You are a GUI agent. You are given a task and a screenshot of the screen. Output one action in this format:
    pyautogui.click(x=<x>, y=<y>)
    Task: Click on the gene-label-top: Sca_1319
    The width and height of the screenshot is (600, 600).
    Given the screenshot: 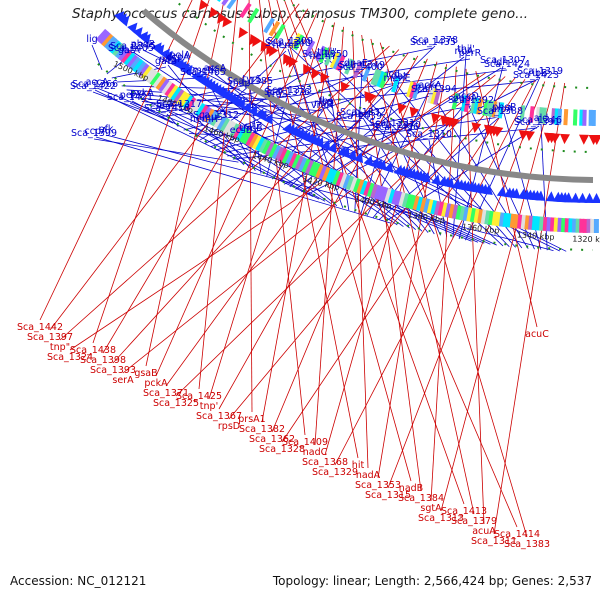 What is the action you would take?
    pyautogui.click(x=540, y=71)
    